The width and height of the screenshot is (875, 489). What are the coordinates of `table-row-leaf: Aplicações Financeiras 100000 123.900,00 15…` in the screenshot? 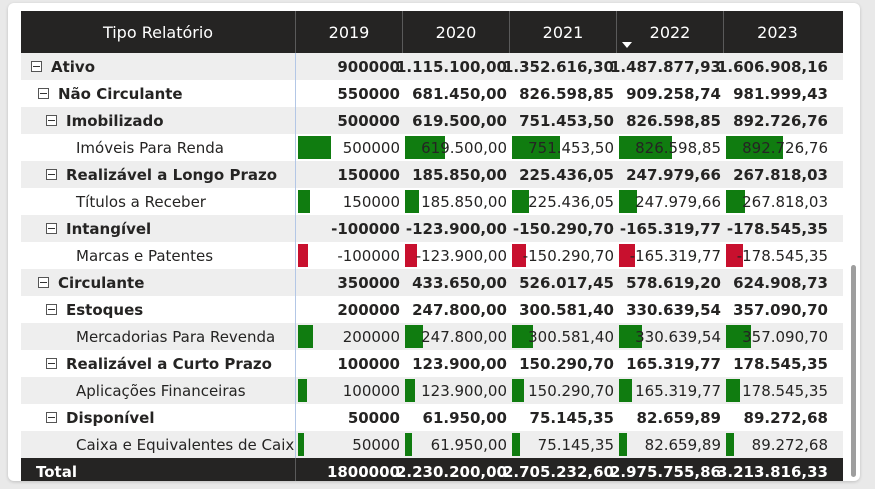 It's located at (432, 390).